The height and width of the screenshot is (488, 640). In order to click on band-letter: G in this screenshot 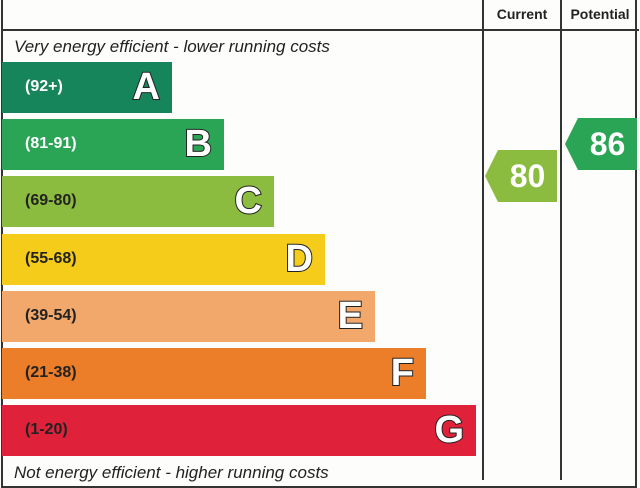, I will do `click(449, 430)`.